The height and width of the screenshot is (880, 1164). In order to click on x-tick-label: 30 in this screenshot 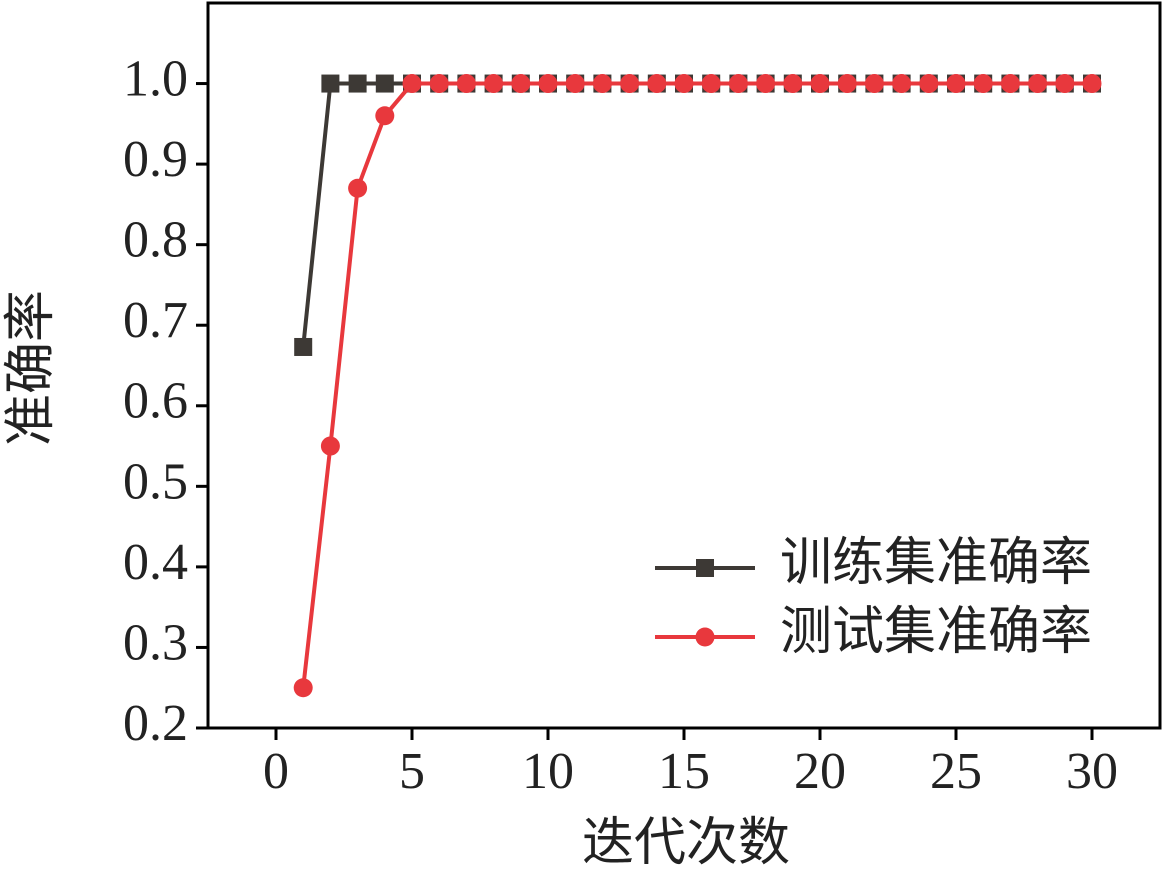, I will do `click(1092, 771)`.